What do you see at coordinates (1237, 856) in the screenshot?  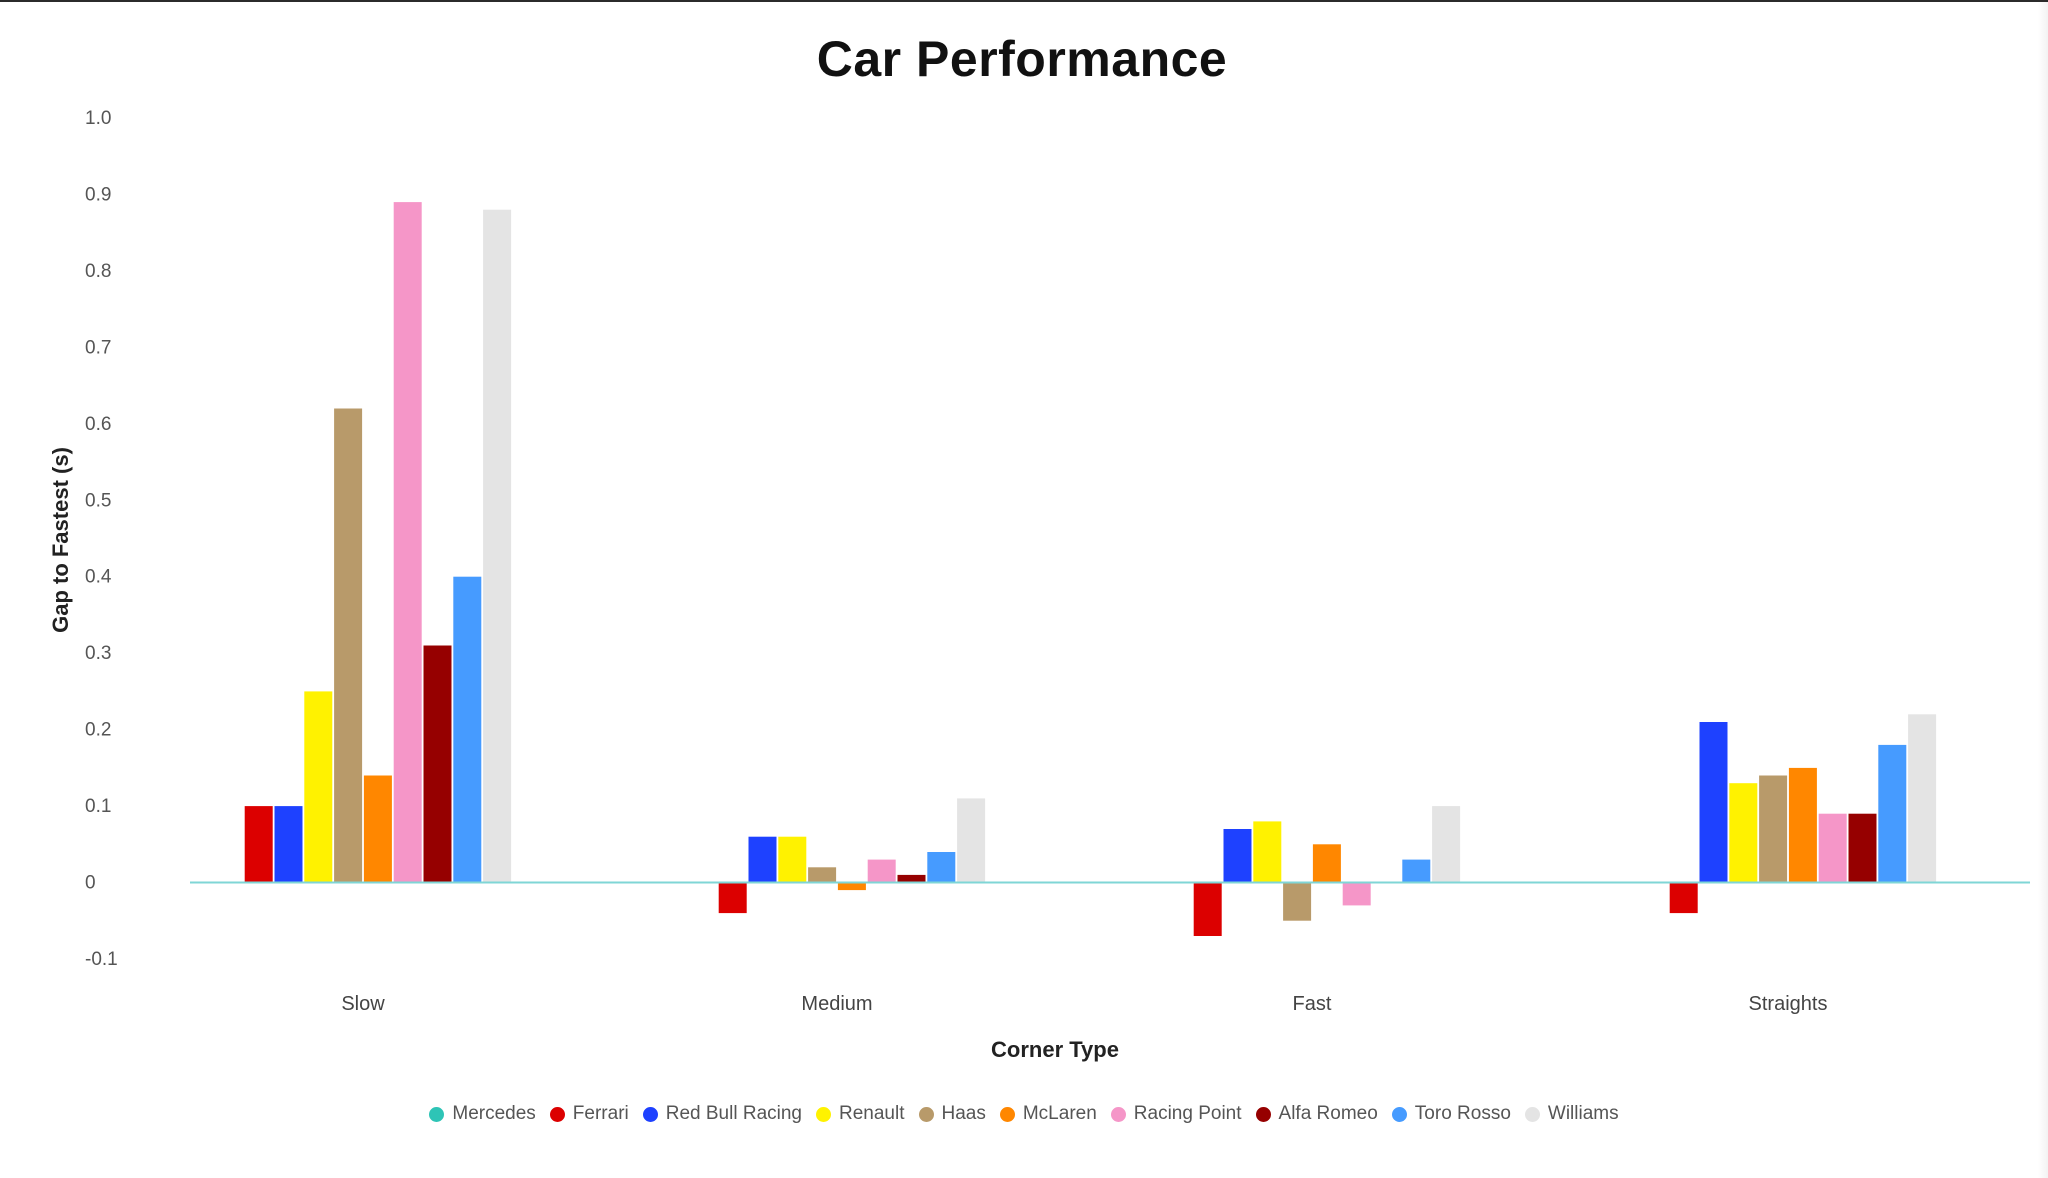 I see `bar-red-bull-racing-fast` at bounding box center [1237, 856].